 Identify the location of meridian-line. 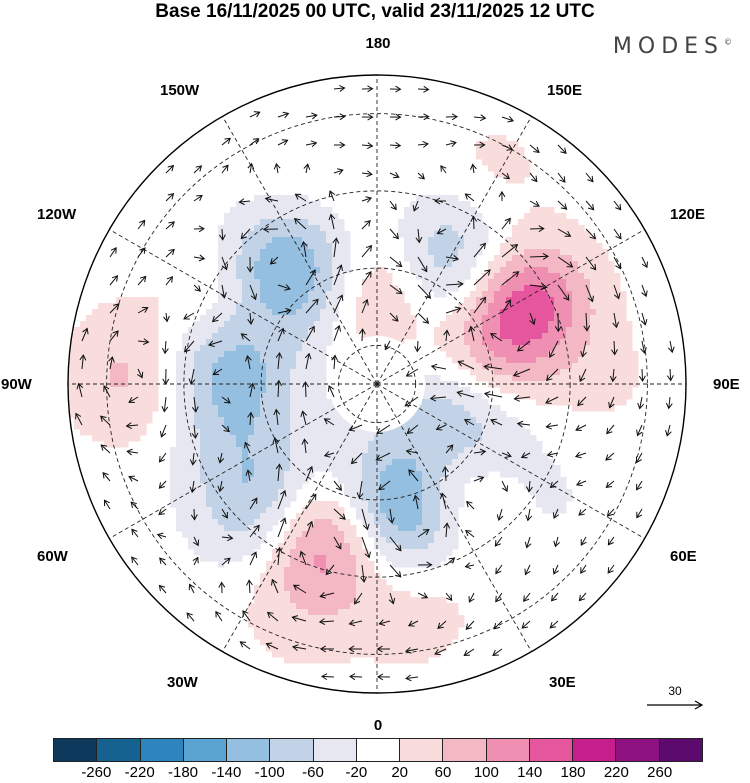
(243, 307).